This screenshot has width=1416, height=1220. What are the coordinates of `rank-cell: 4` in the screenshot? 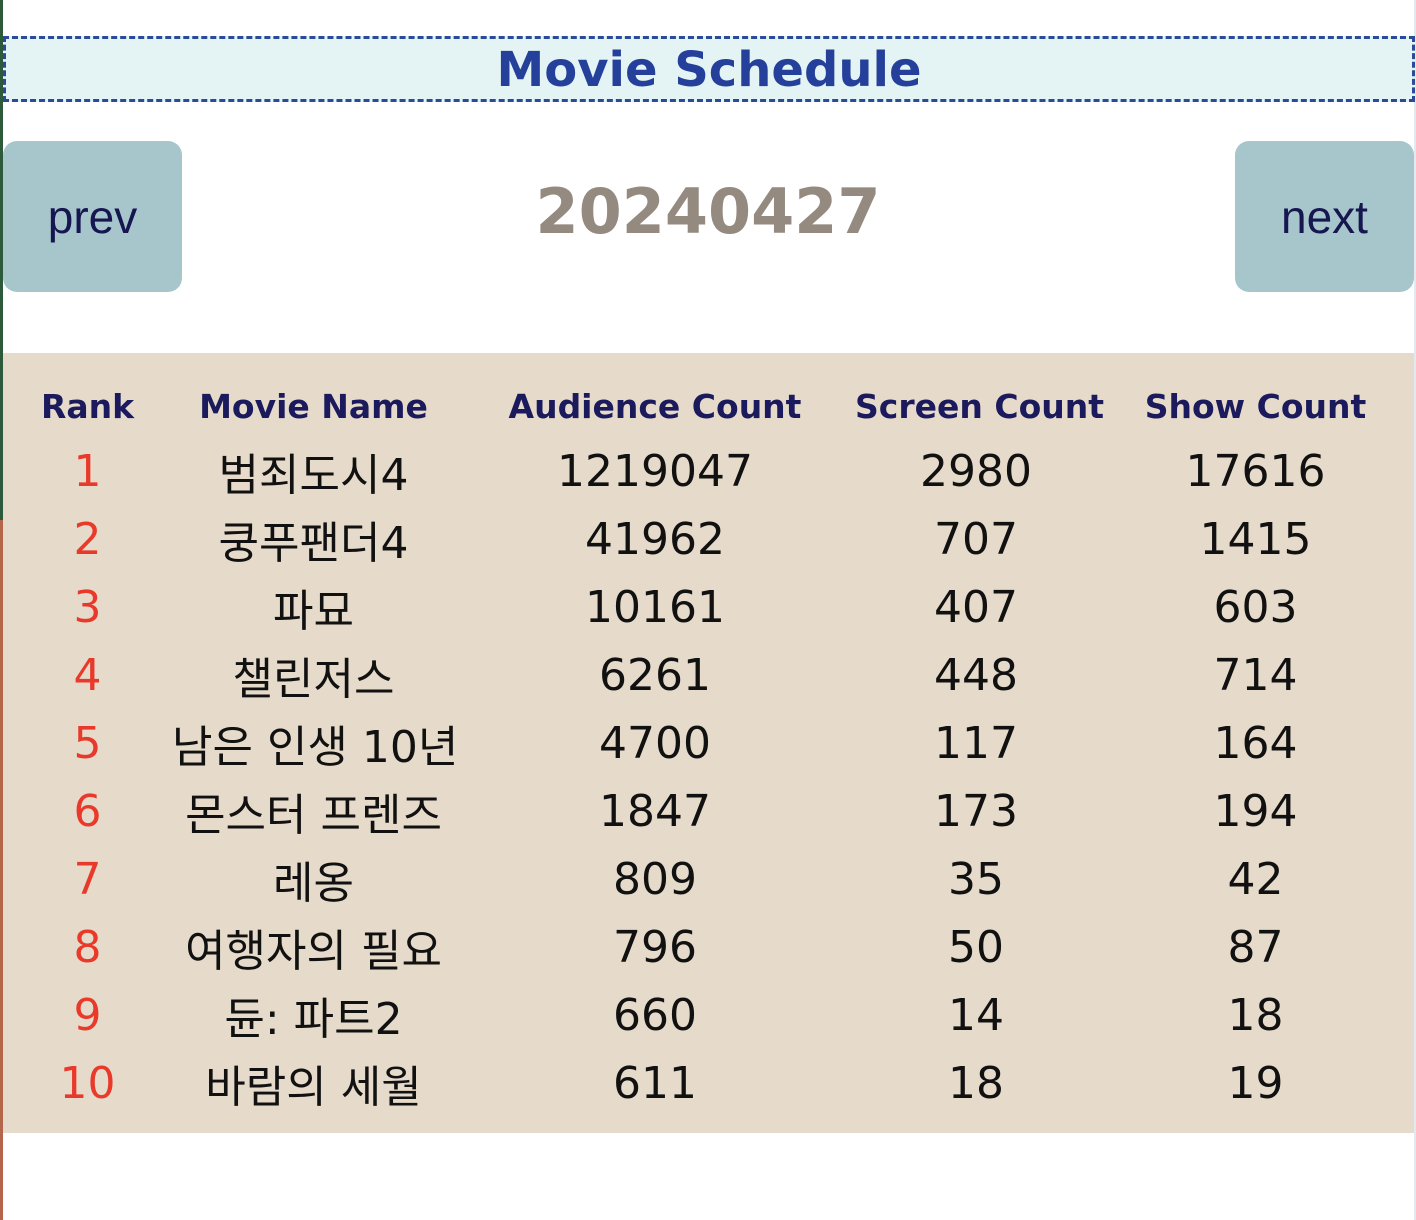 It's located at (87, 675).